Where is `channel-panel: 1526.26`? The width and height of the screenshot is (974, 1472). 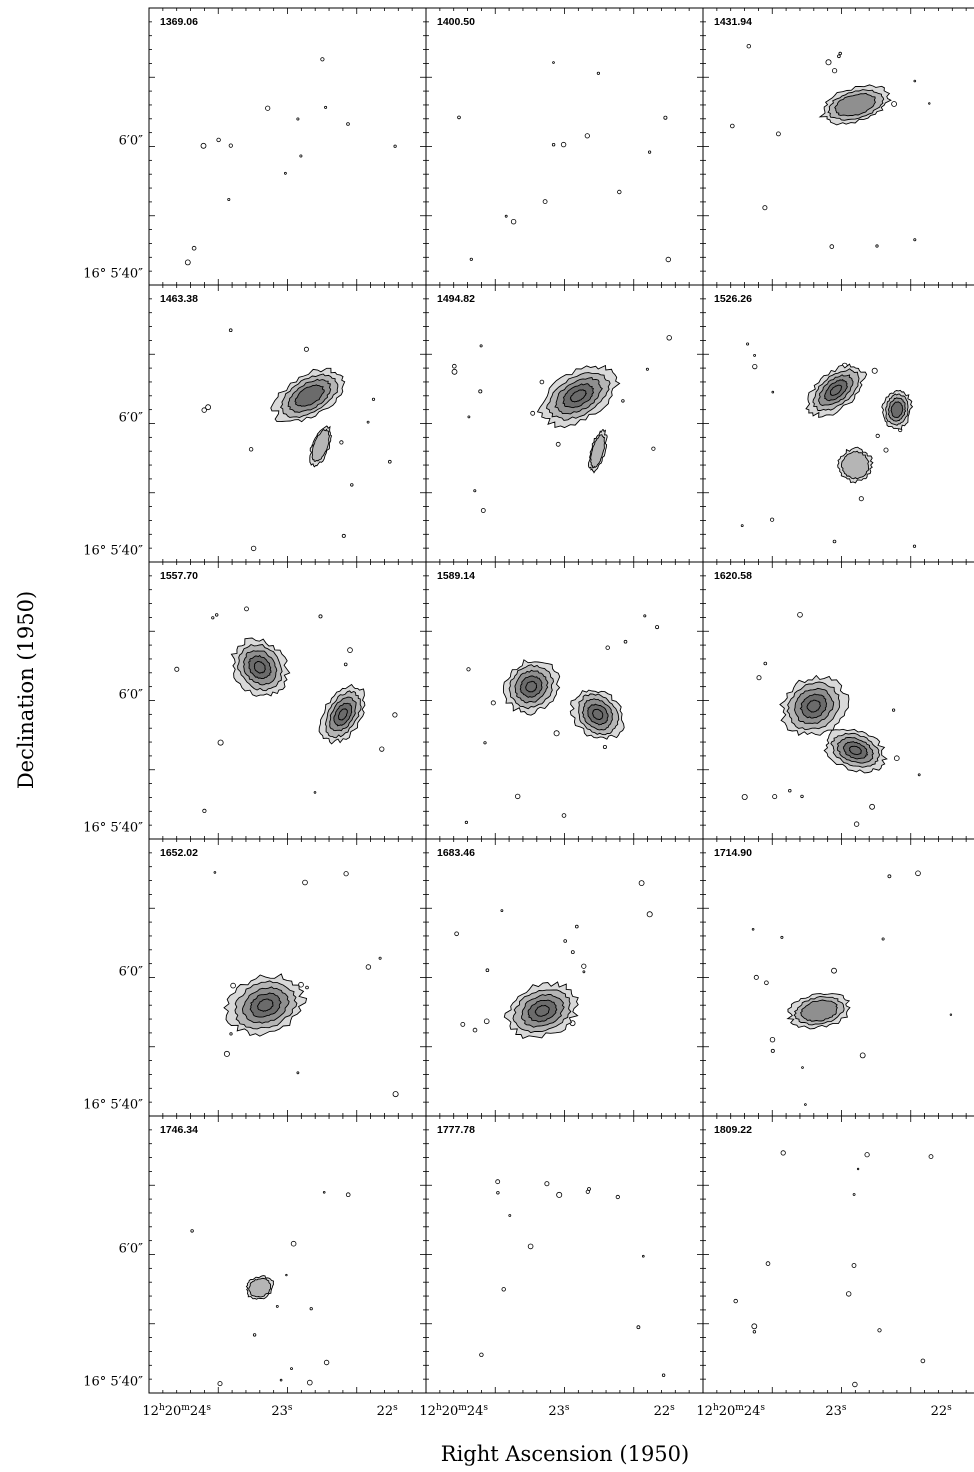
channel-panel: 1526.26 is located at coordinates (838, 423).